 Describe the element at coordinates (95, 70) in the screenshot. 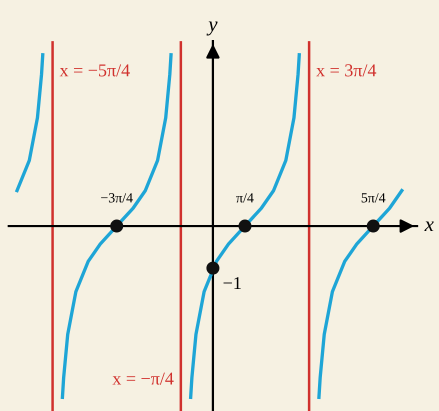

I see `annotation: x = −5π/4` at that location.